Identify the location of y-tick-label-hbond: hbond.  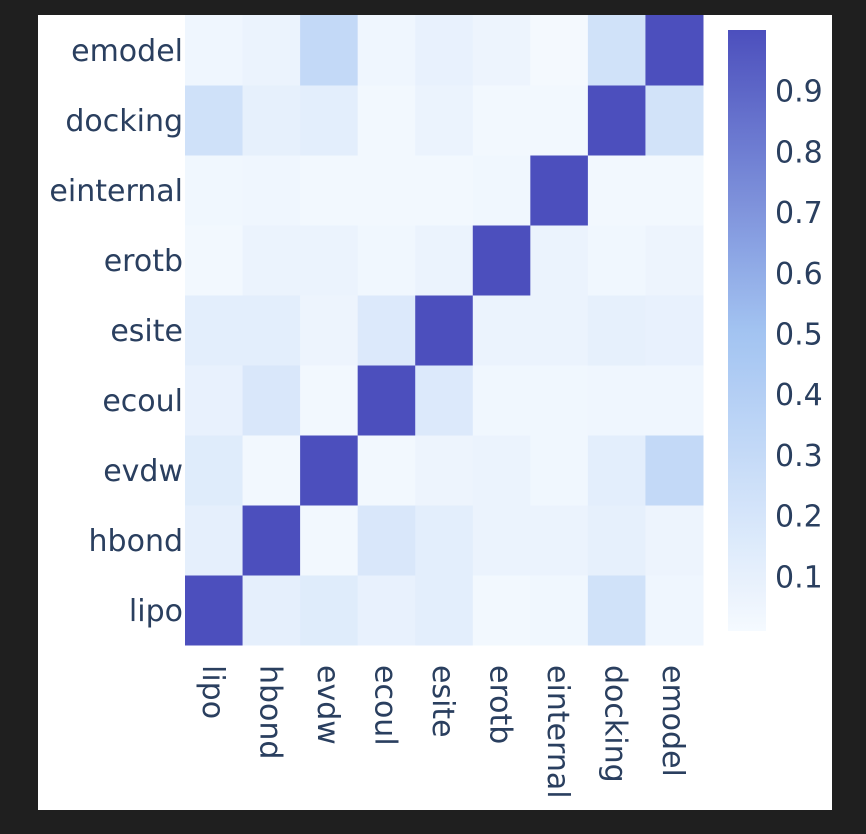
(136, 541).